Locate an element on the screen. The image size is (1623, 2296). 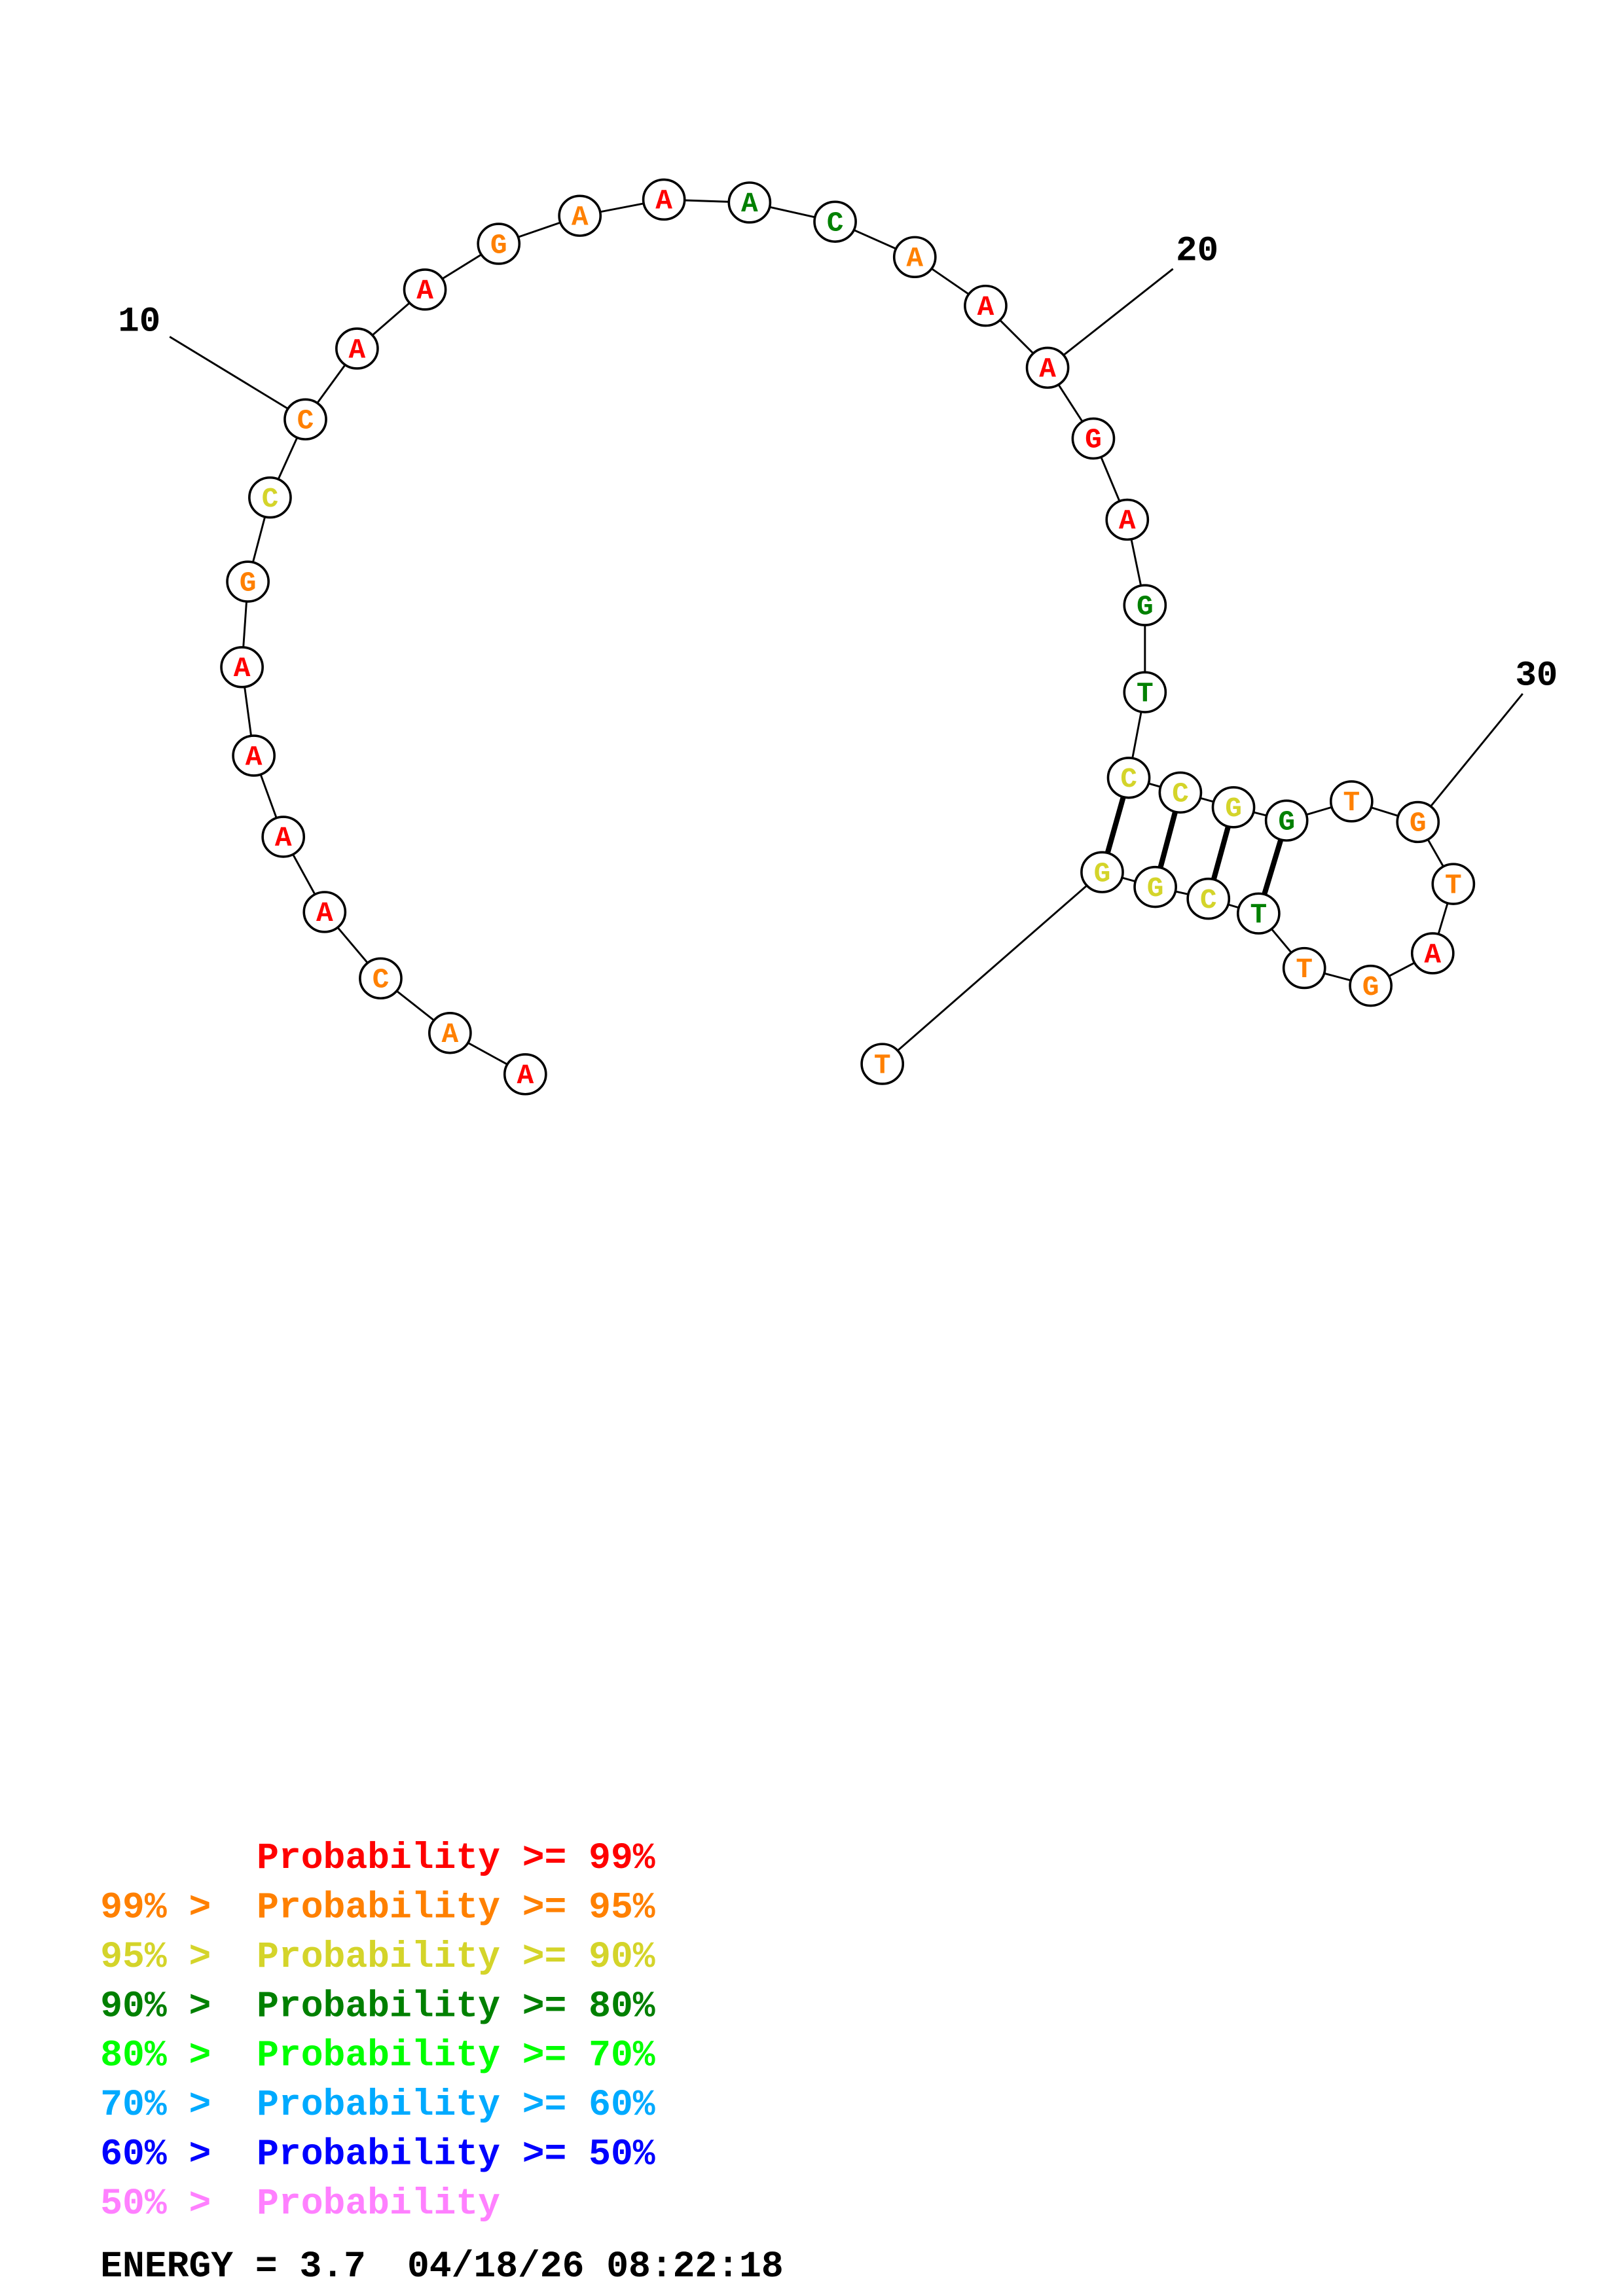
legend-entry: 90% > Probability >= 80% is located at coordinates (377, 2006).